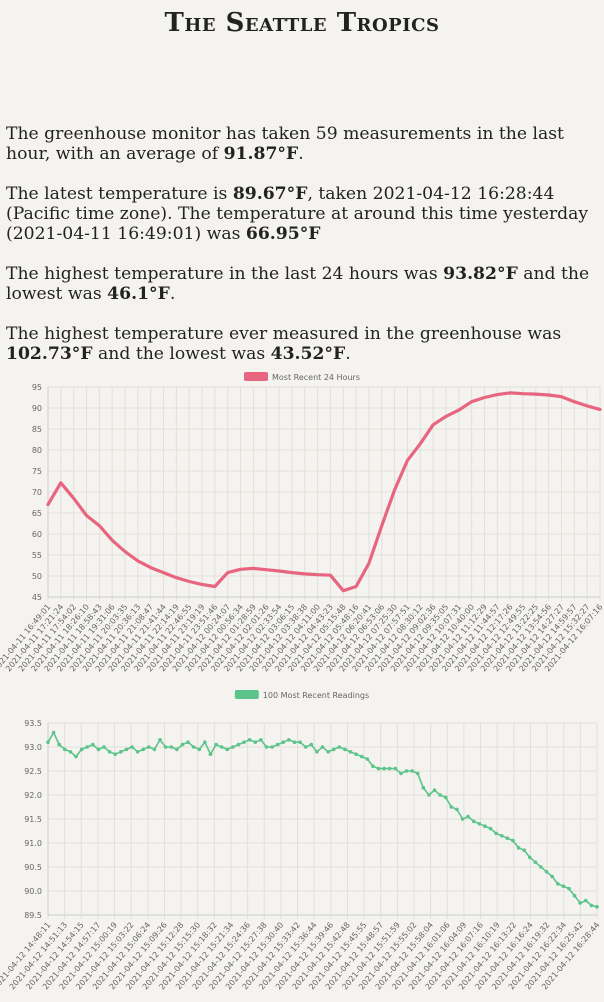 This screenshot has height=1002, width=604. I want to click on chart-legend: 100 Most Recent Readings, so click(301, 695).